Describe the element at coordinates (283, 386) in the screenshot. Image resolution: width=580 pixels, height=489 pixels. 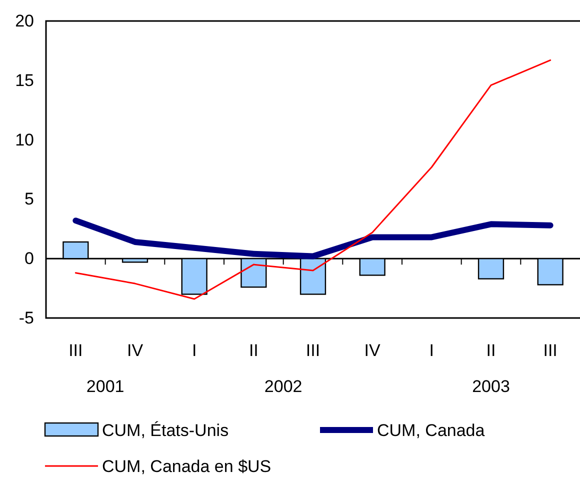
I see `text: 2002` at that location.